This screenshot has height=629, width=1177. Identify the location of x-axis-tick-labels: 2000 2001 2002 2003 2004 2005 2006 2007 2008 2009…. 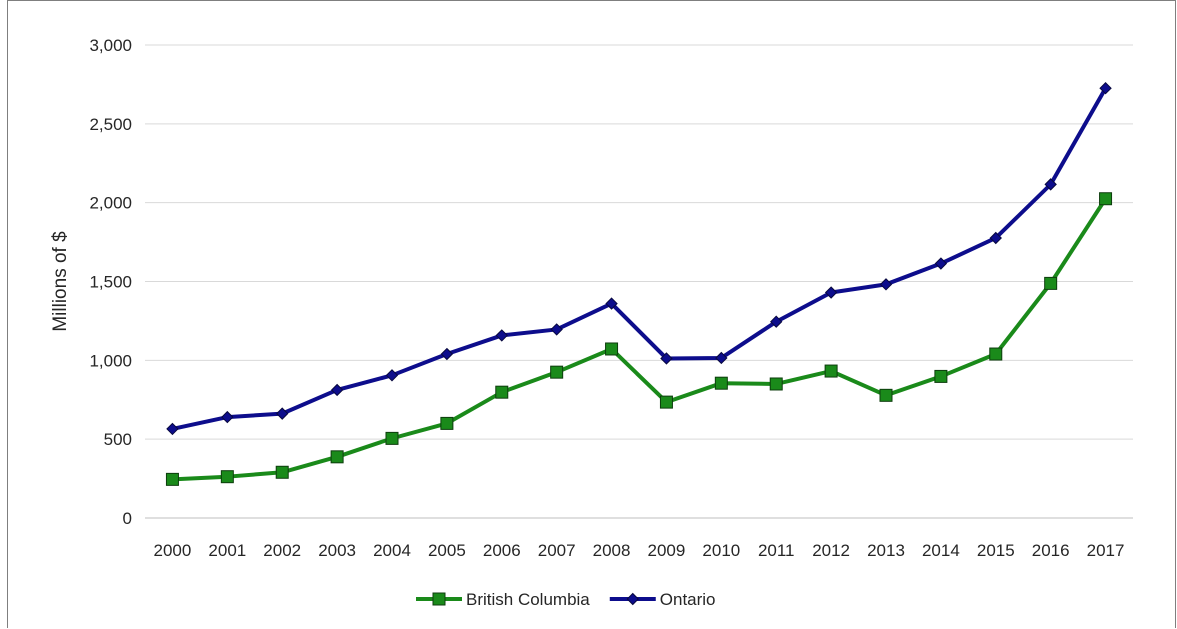
(639, 550).